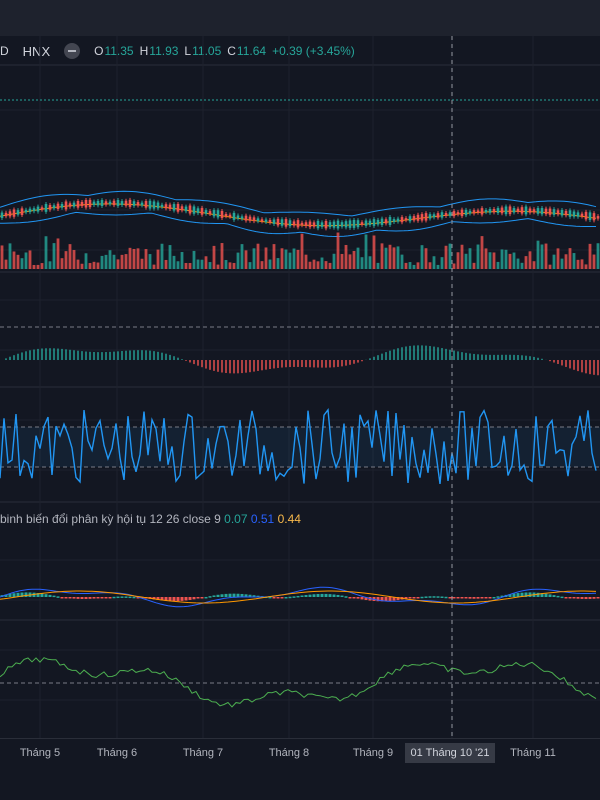  I want to click on signal-line, so click(298, 597).